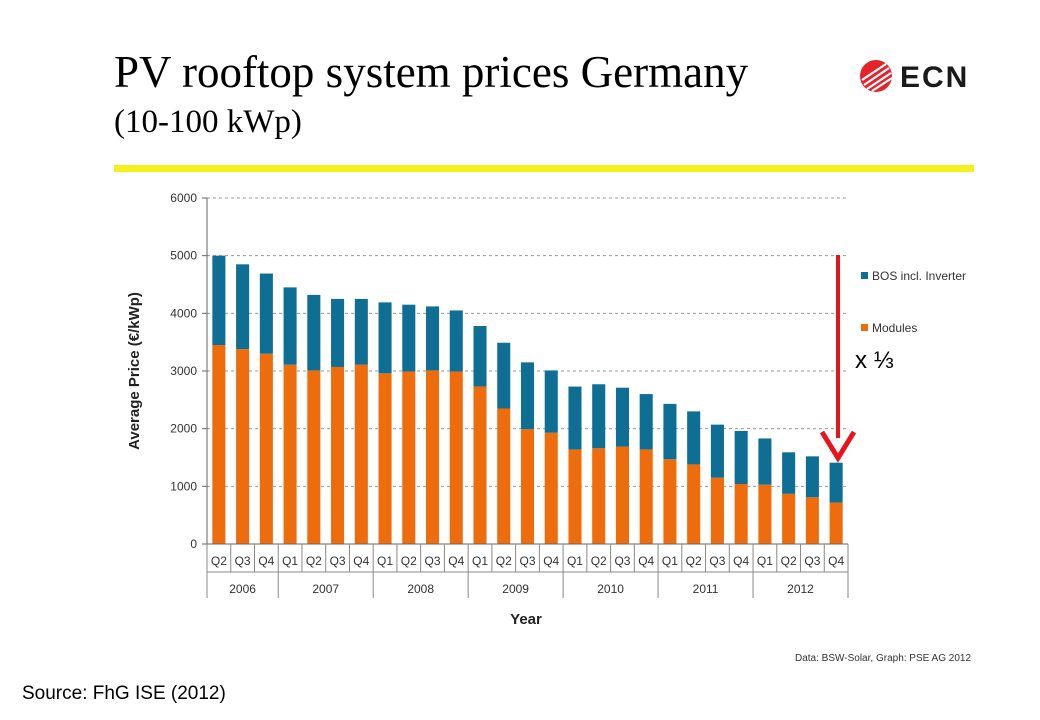  I want to click on y-tick-label: 6000, so click(183, 198).